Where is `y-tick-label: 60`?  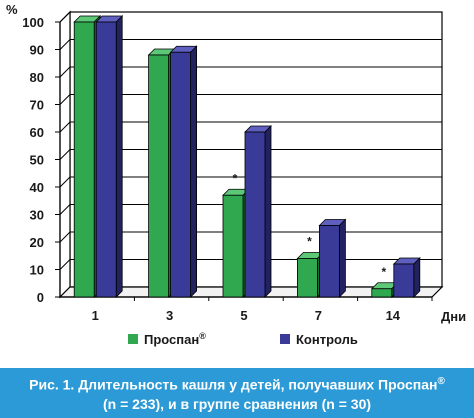
y-tick-label: 60 is located at coordinates (37, 132).